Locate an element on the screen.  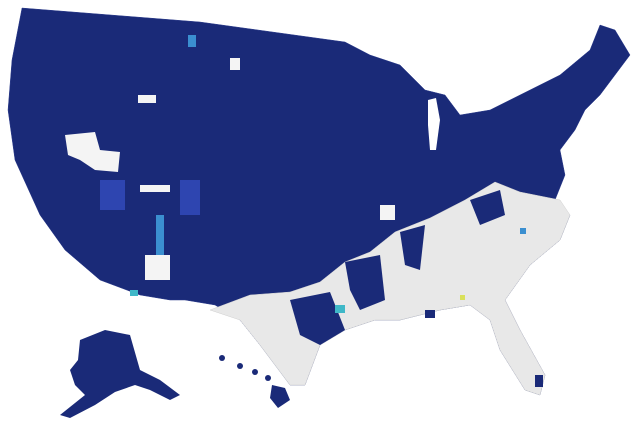
hawaii is located at coordinates (254, 381).